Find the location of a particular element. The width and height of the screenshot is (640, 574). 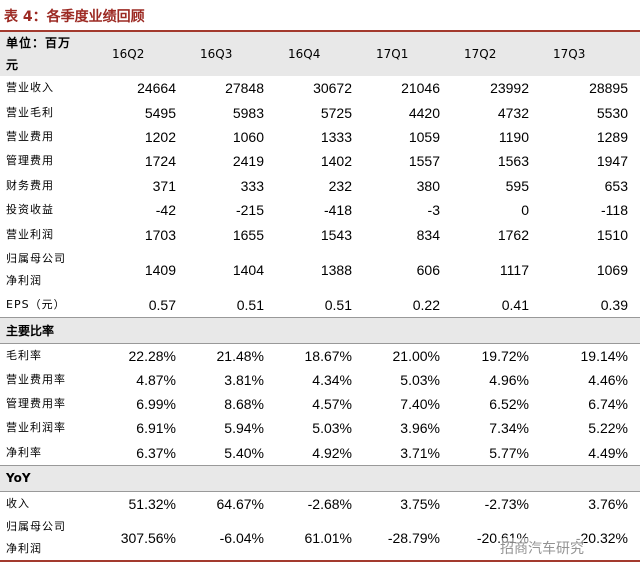

cell-value: 1724 is located at coordinates (160, 161).